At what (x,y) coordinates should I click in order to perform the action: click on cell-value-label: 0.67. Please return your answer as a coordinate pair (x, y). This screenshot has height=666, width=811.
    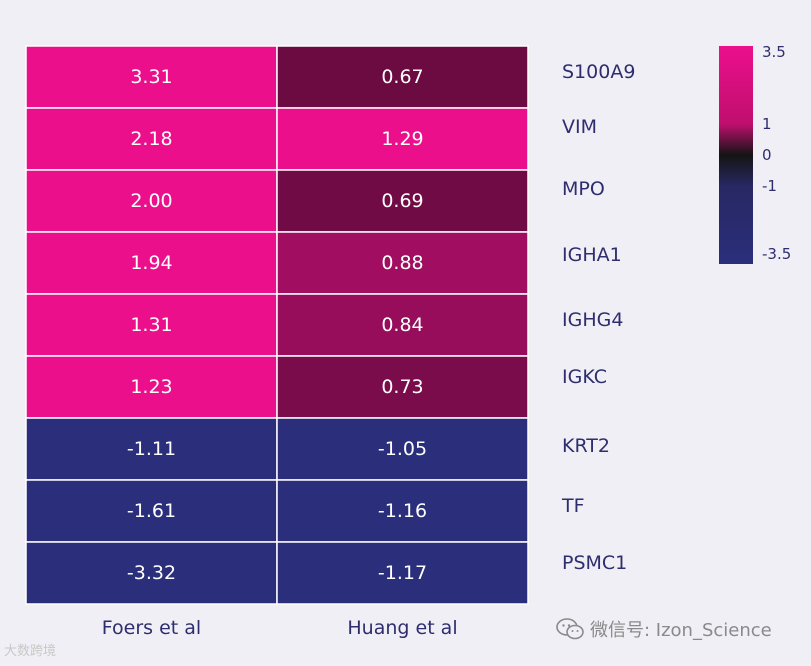
    Looking at the image, I should click on (402, 77).